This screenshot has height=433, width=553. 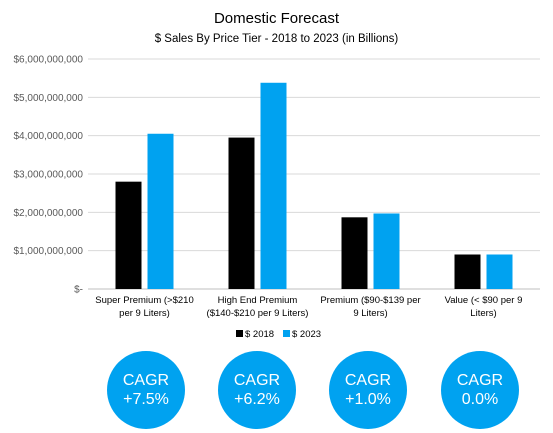 I want to click on y-tick-label: $6,000,000,000, so click(x=48, y=60).